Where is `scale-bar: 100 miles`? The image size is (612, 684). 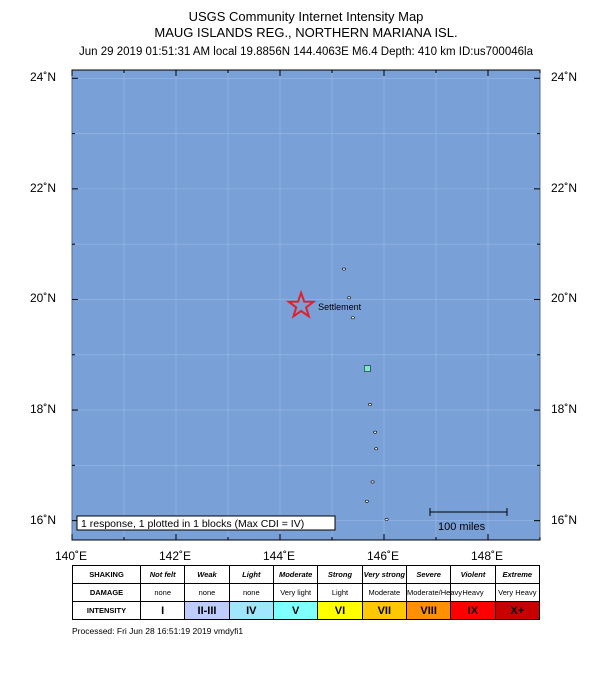 scale-bar: 100 miles is located at coordinates (468, 520).